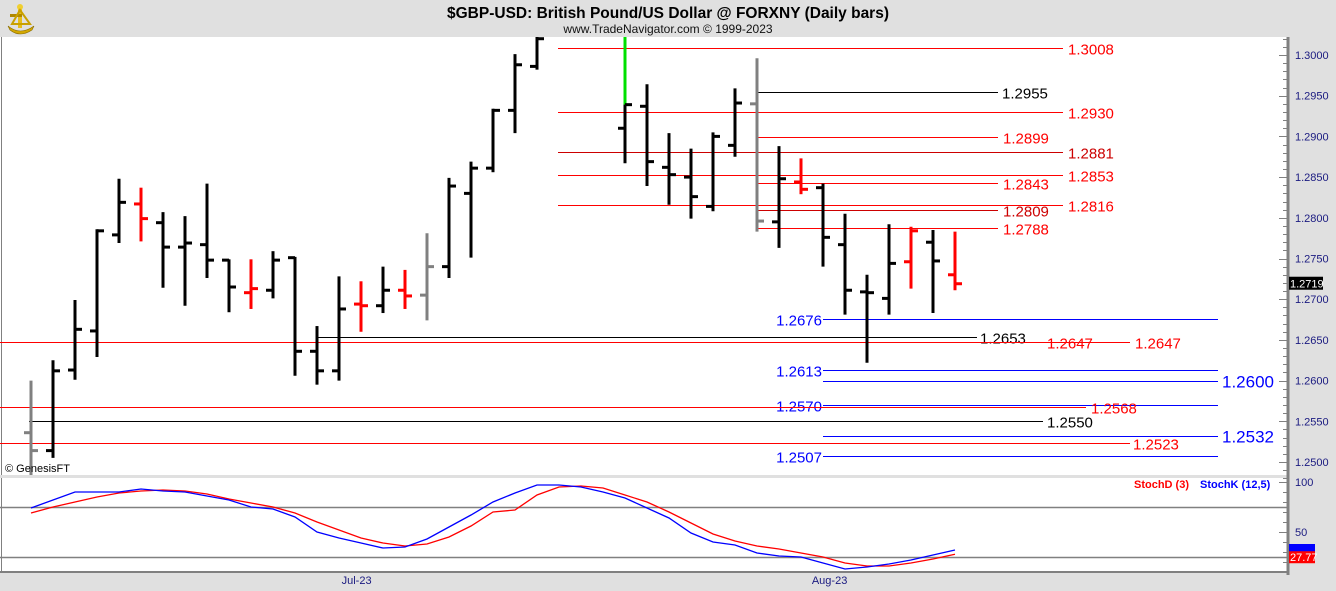  I want to click on stochastic-lines, so click(644, 527).